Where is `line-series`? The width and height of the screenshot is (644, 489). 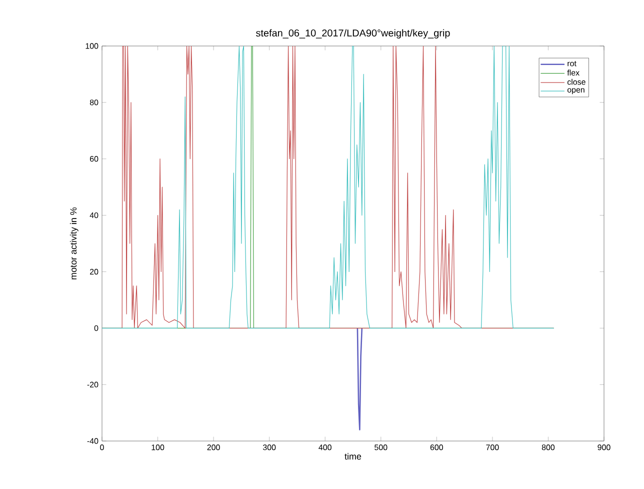 line-series is located at coordinates (359, 378).